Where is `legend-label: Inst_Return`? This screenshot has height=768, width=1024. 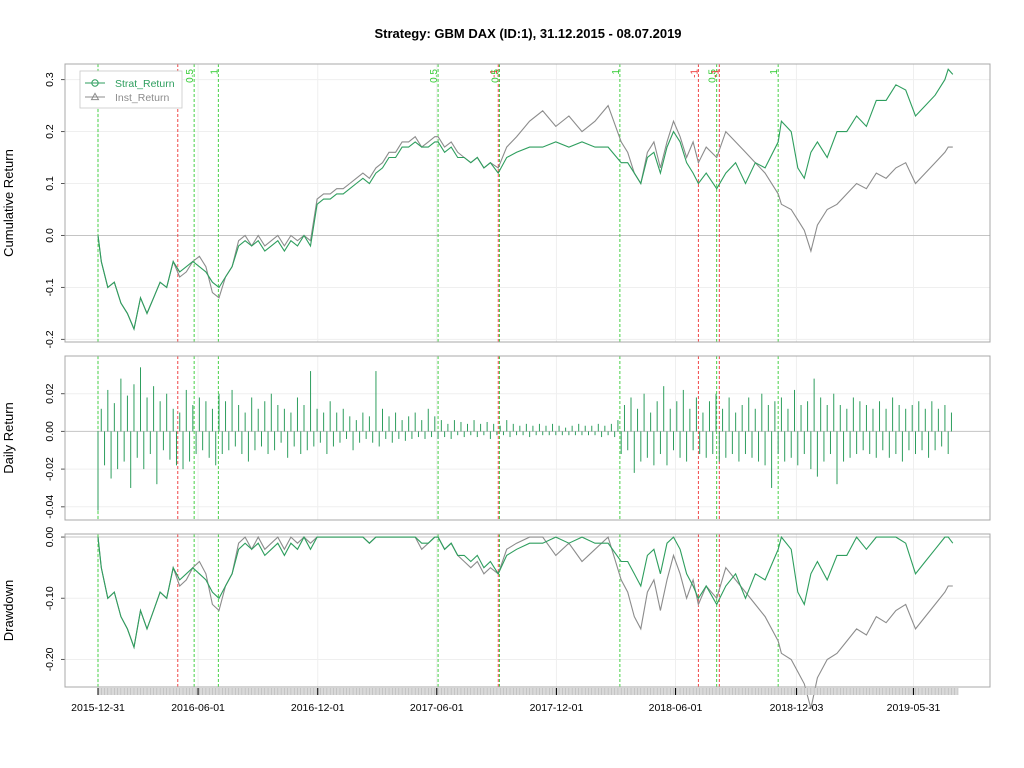
legend-label: Inst_Return is located at coordinates (142, 98).